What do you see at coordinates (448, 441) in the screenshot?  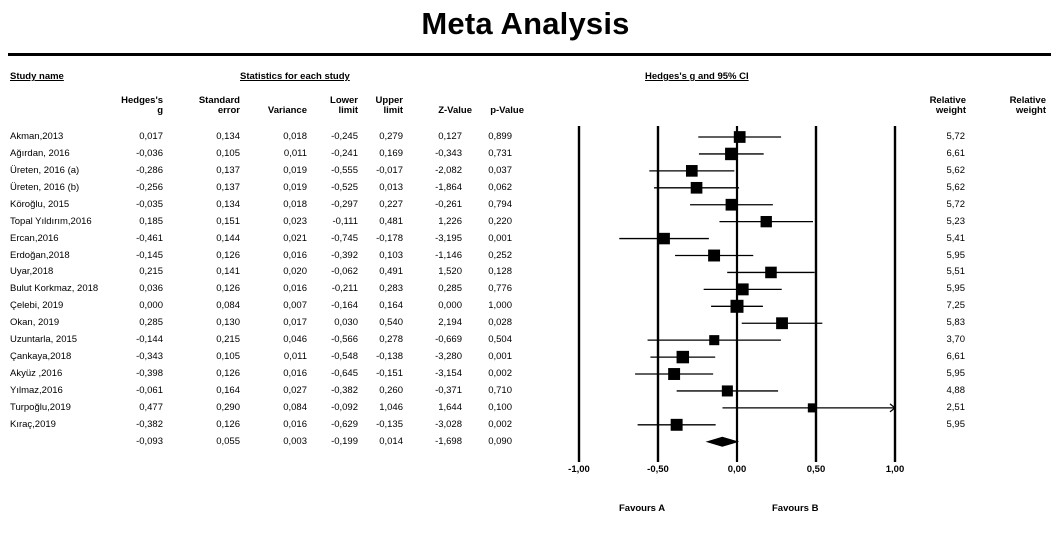 I see `summary-cell-z-value: -1,698` at bounding box center [448, 441].